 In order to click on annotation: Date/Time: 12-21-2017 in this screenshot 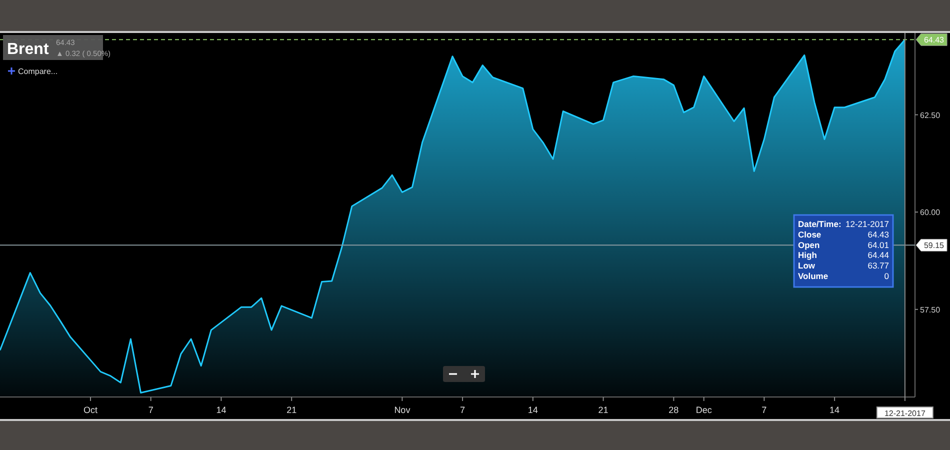, I will do `click(844, 224)`.